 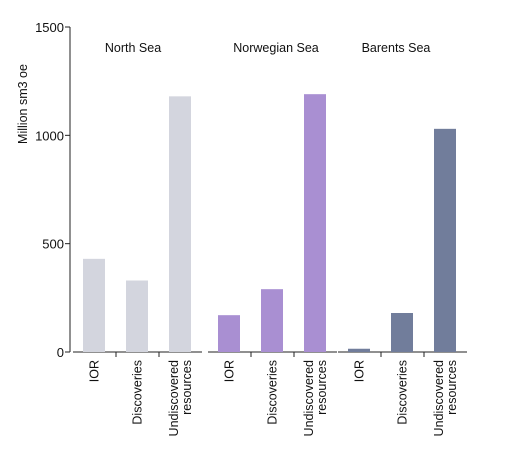 What do you see at coordinates (52, 190) in the screenshot?
I see `y-ticks: 0 500 1000 1500` at bounding box center [52, 190].